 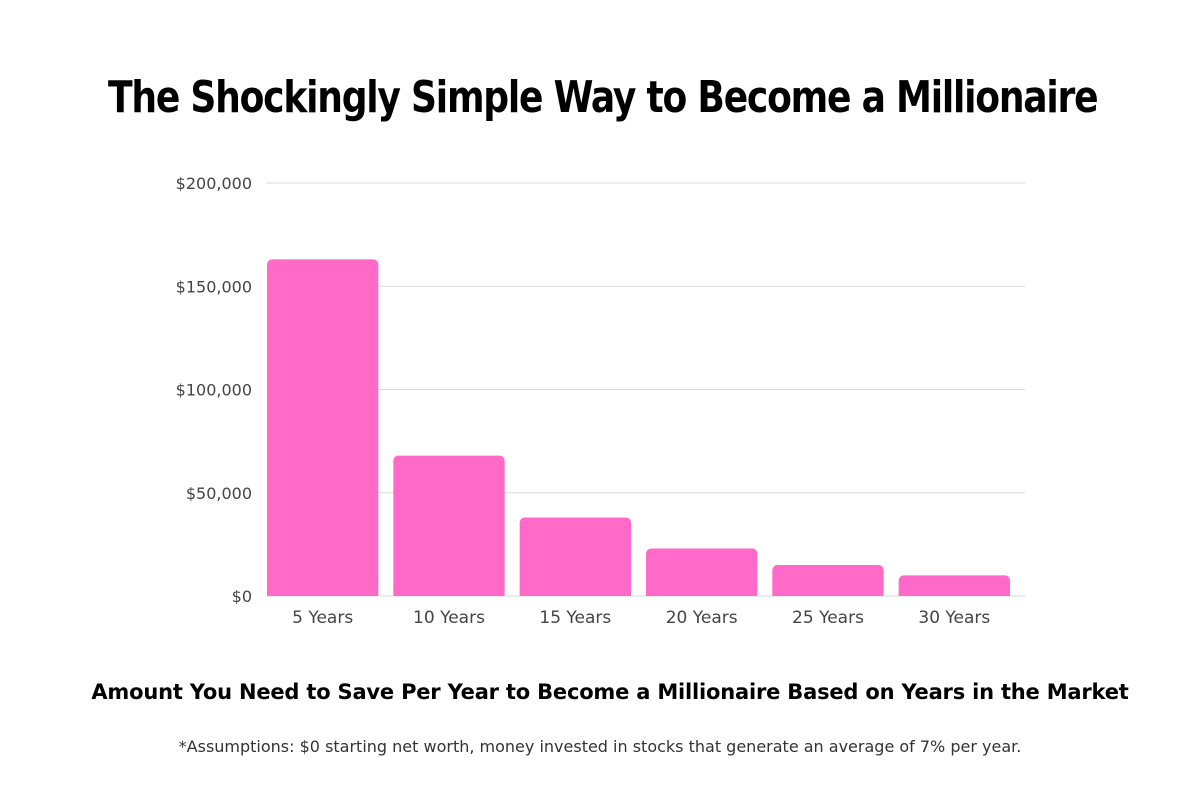 I want to click on y-tick-label: $50,000, so click(x=219, y=493).